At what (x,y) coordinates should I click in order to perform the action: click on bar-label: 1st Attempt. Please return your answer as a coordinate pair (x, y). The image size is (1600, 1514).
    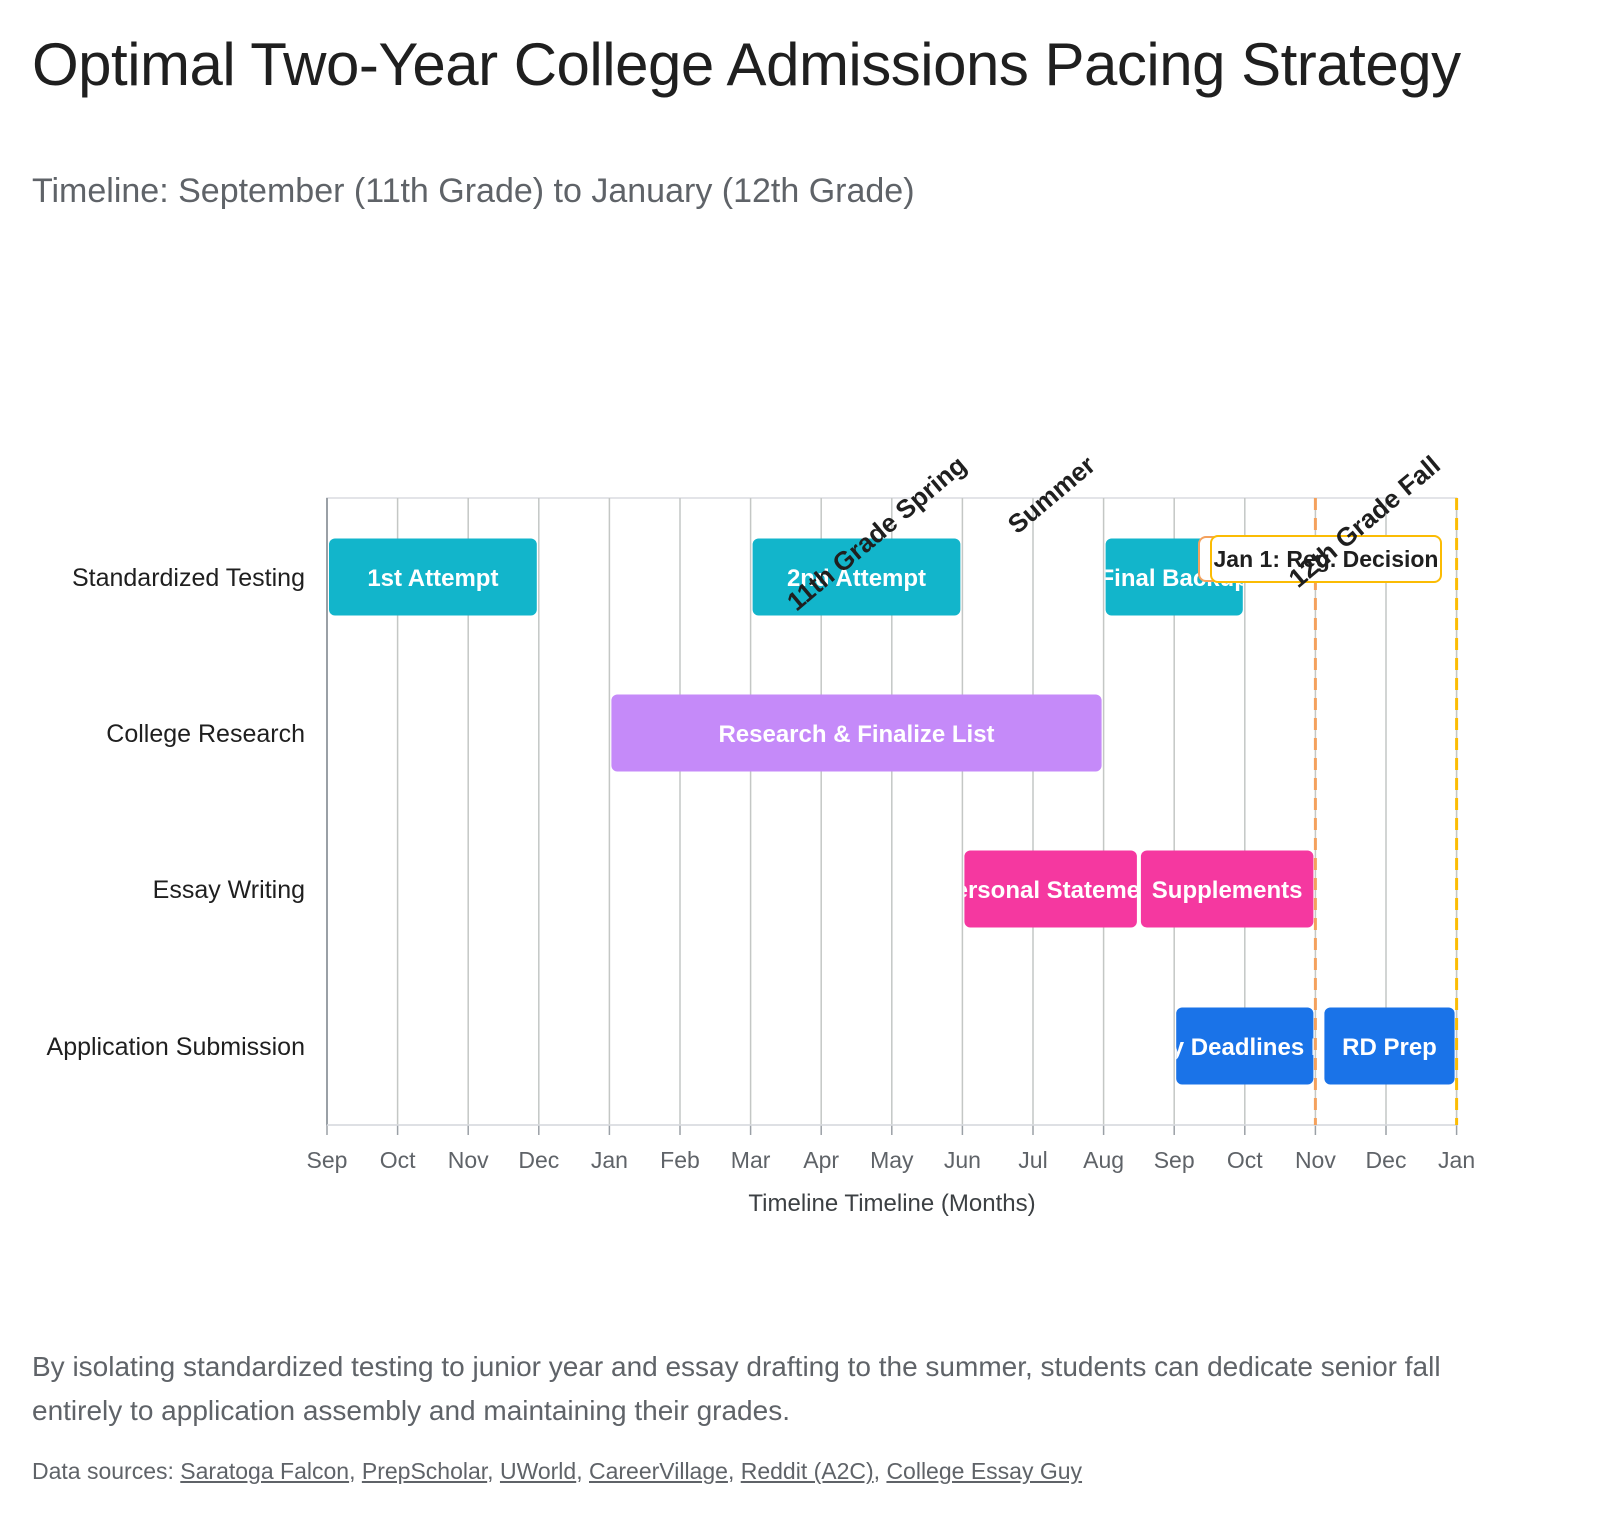
    Looking at the image, I should click on (432, 578).